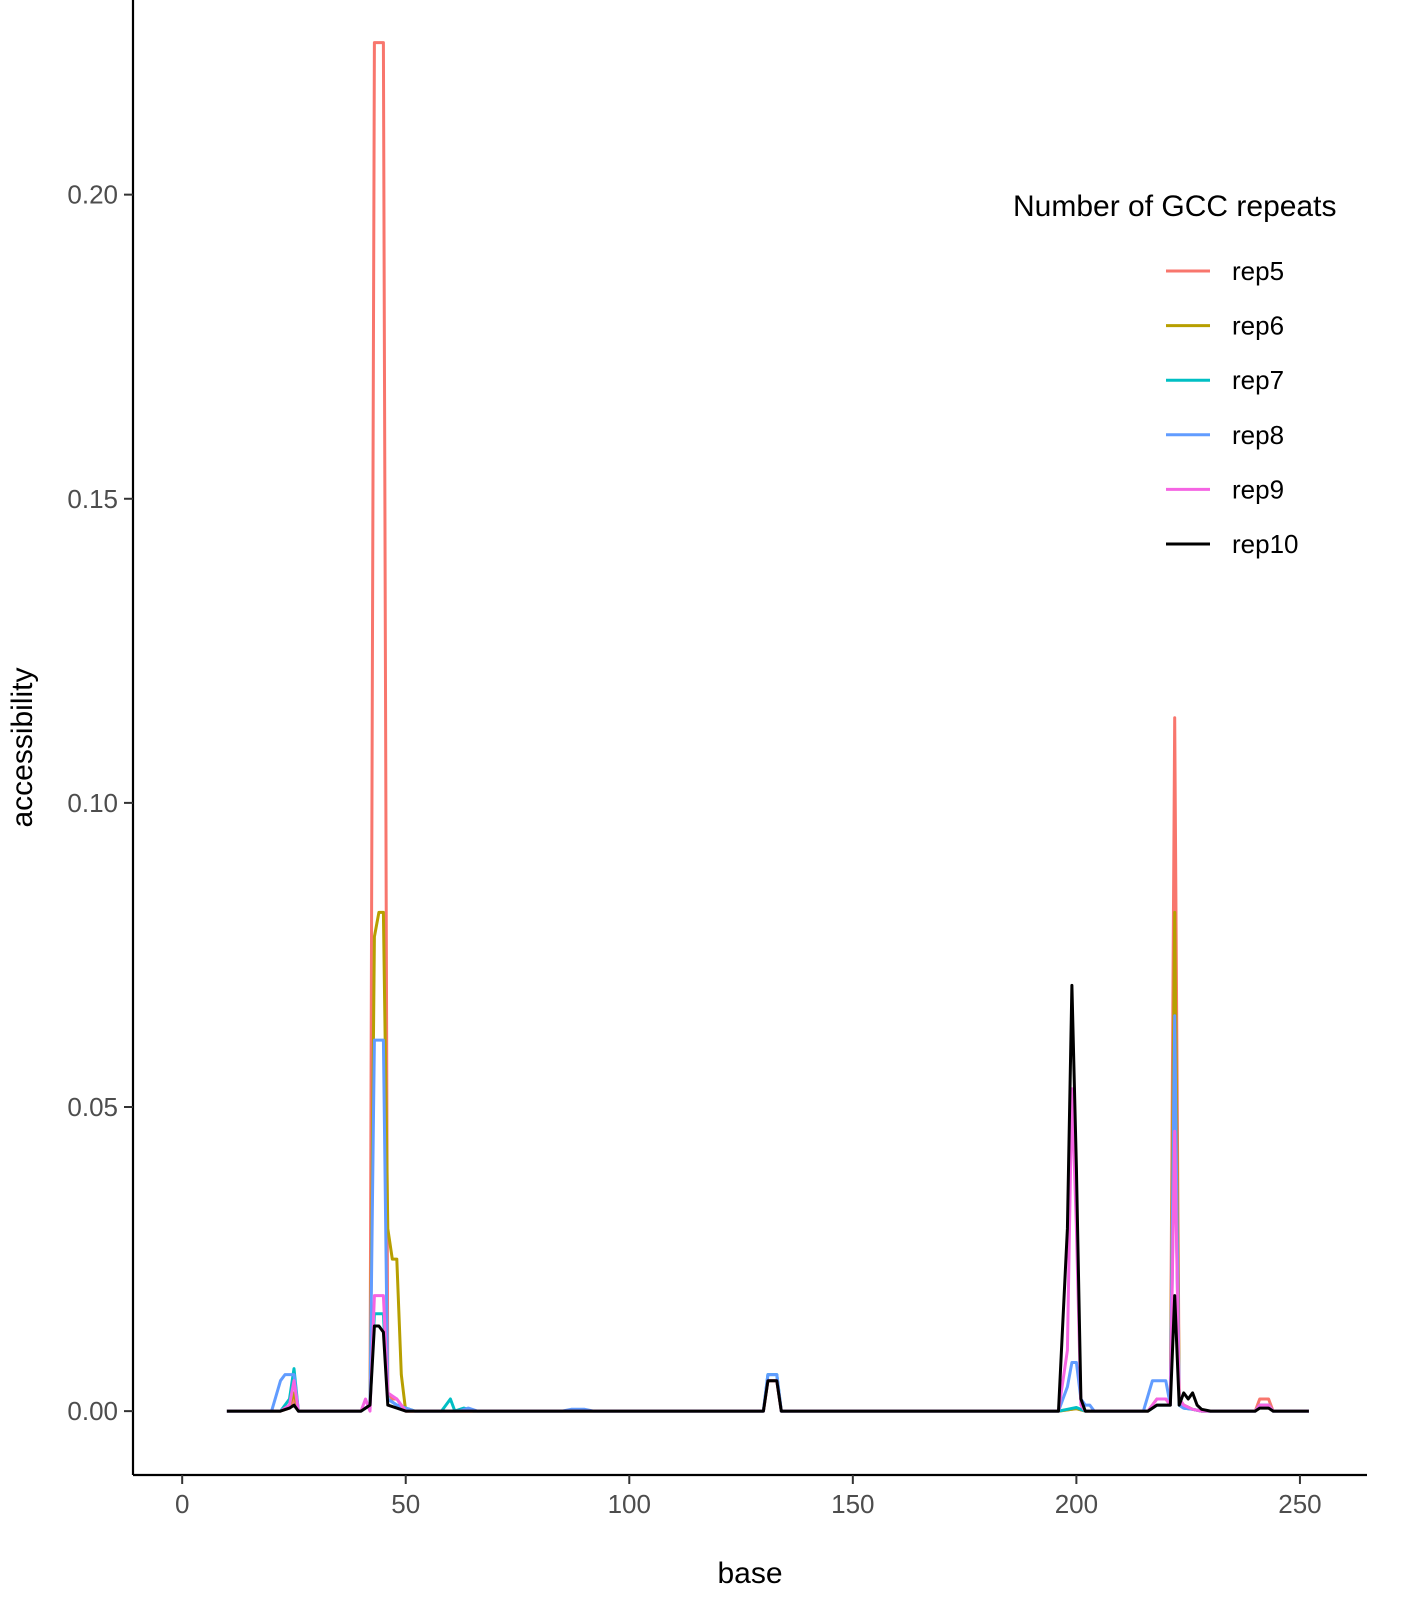  I want to click on legend-label-rep9: rep9, so click(1258, 489).